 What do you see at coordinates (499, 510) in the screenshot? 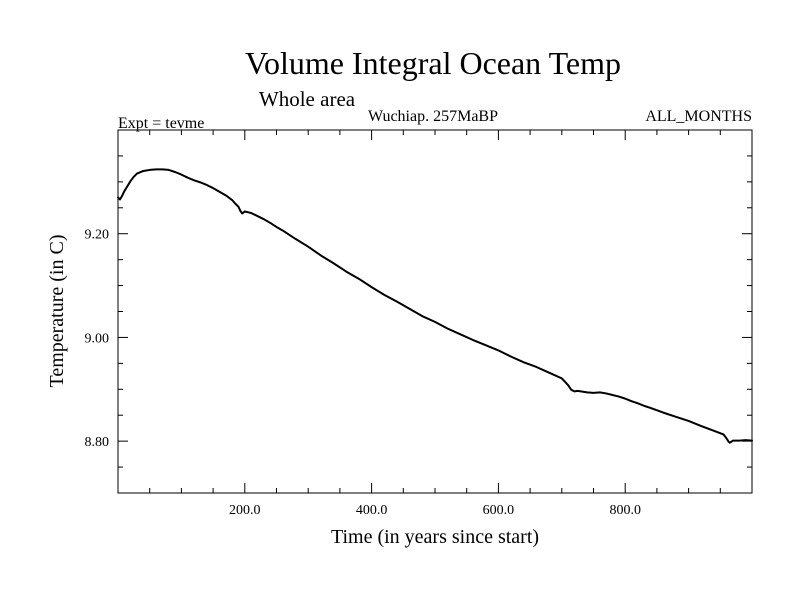
I see `x-tick-label: 600.0` at bounding box center [499, 510].